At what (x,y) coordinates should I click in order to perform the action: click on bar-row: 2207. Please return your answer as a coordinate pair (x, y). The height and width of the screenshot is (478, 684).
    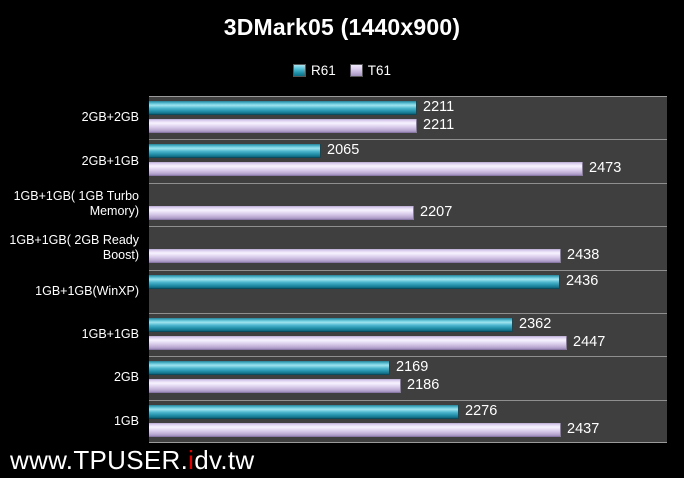
    Looking at the image, I should click on (408, 206).